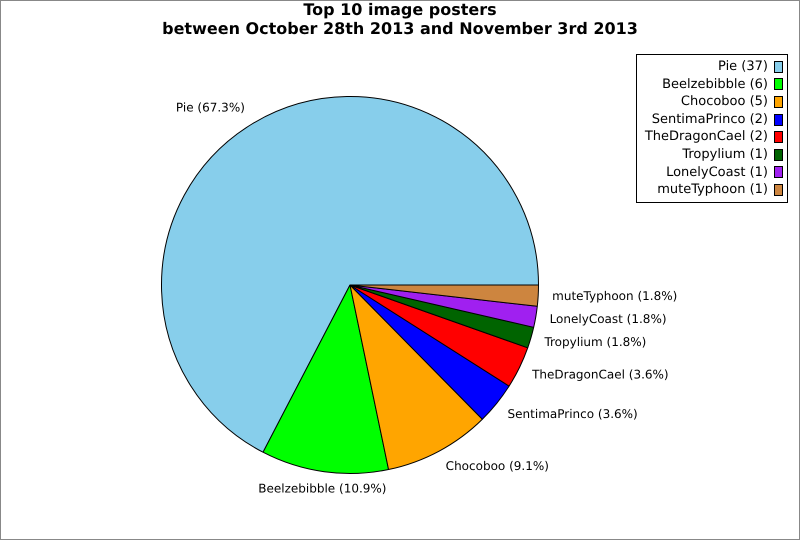  Describe the element at coordinates (743, 67) in the screenshot. I see `legend-label: Pie (37)` at that location.